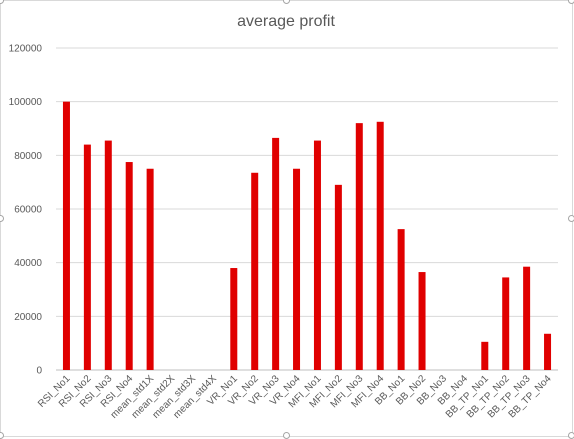 This screenshot has width=574, height=439. What do you see at coordinates (28, 263) in the screenshot?
I see `y-tick-label: 40000` at bounding box center [28, 263].